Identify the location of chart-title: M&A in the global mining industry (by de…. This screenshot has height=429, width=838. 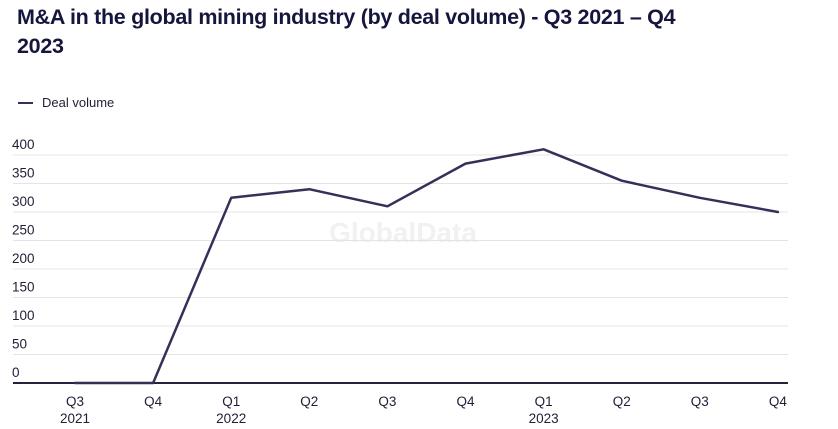
(412, 32).